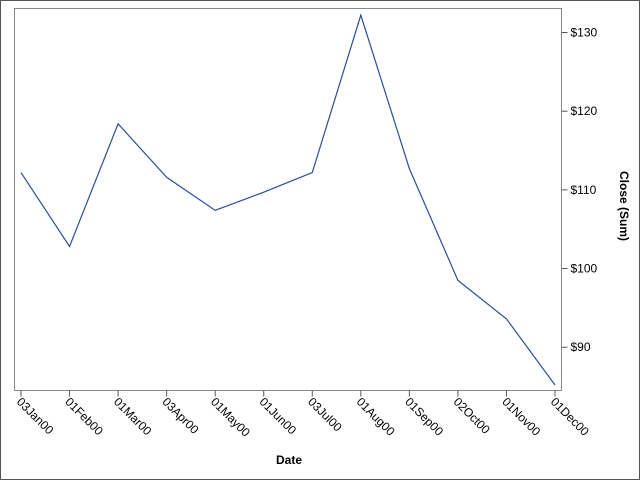  What do you see at coordinates (584, 111) in the screenshot?
I see `y-tick-label: $120` at bounding box center [584, 111].